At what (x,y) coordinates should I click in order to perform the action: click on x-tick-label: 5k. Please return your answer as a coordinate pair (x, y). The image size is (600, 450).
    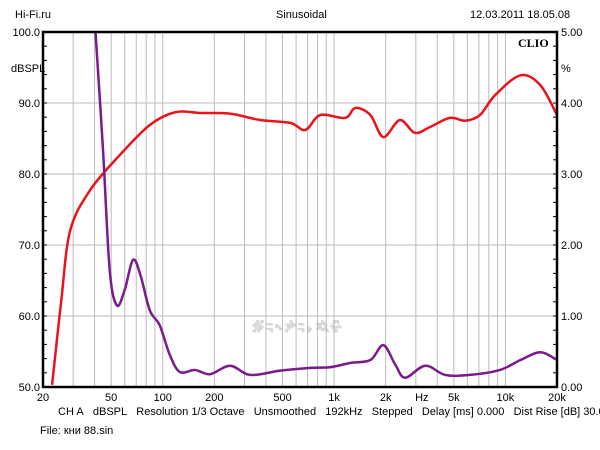
    Looking at the image, I should click on (454, 398).